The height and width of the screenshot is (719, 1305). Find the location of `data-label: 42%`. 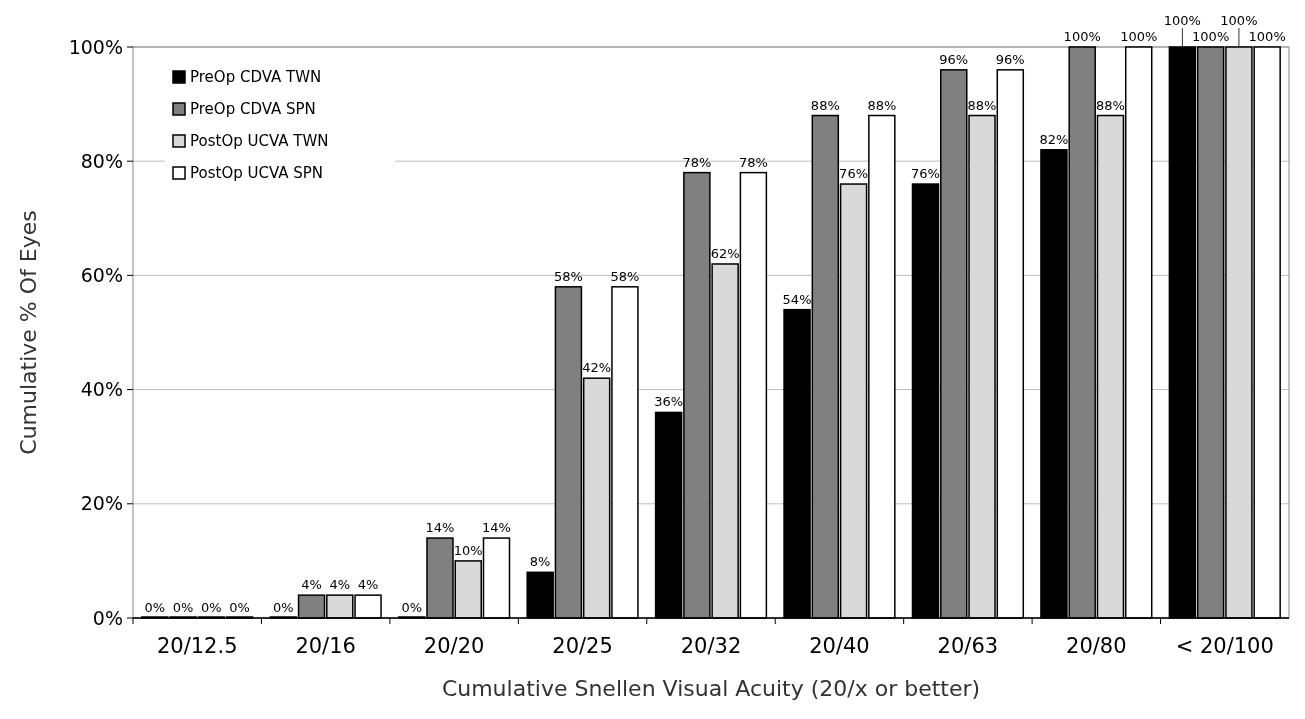

data-label: 42% is located at coordinates (597, 368).